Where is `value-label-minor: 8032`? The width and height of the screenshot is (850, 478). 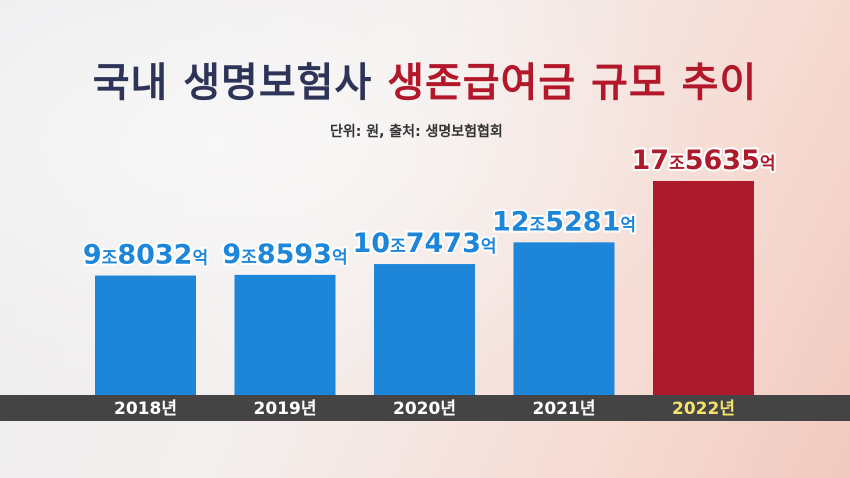 value-label-minor: 8032 is located at coordinates (154, 255).